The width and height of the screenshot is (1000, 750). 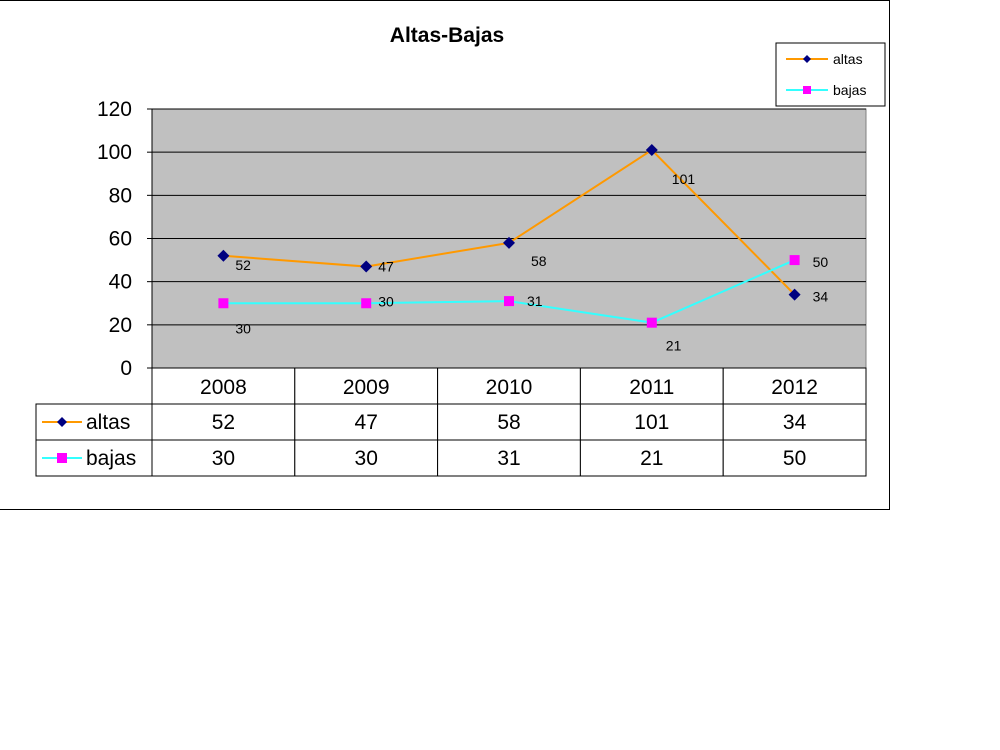 What do you see at coordinates (651, 422) in the screenshot?
I see `table-value: 101` at bounding box center [651, 422].